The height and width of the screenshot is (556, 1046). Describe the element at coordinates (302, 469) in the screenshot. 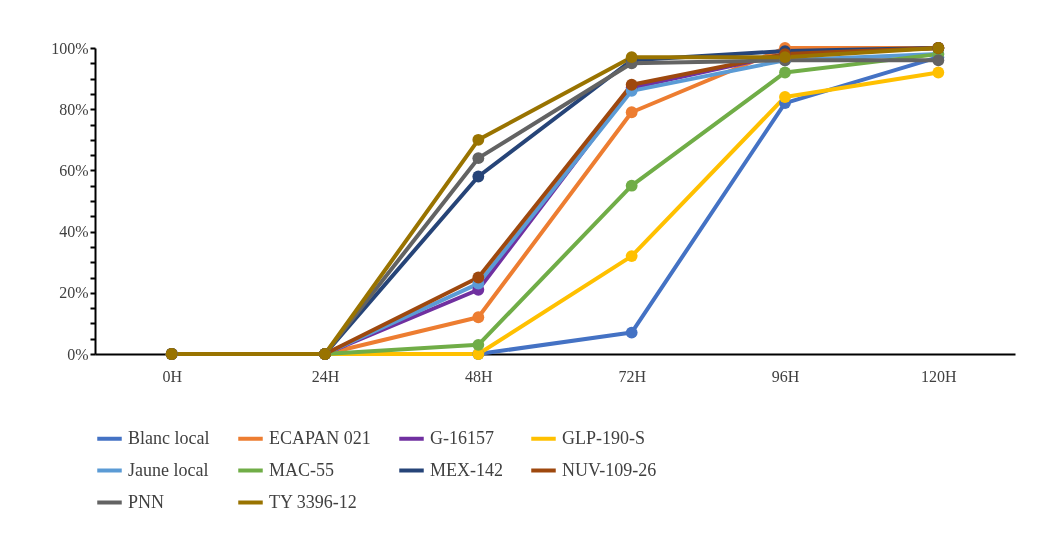

I see `legend-label: MAC-55` at that location.